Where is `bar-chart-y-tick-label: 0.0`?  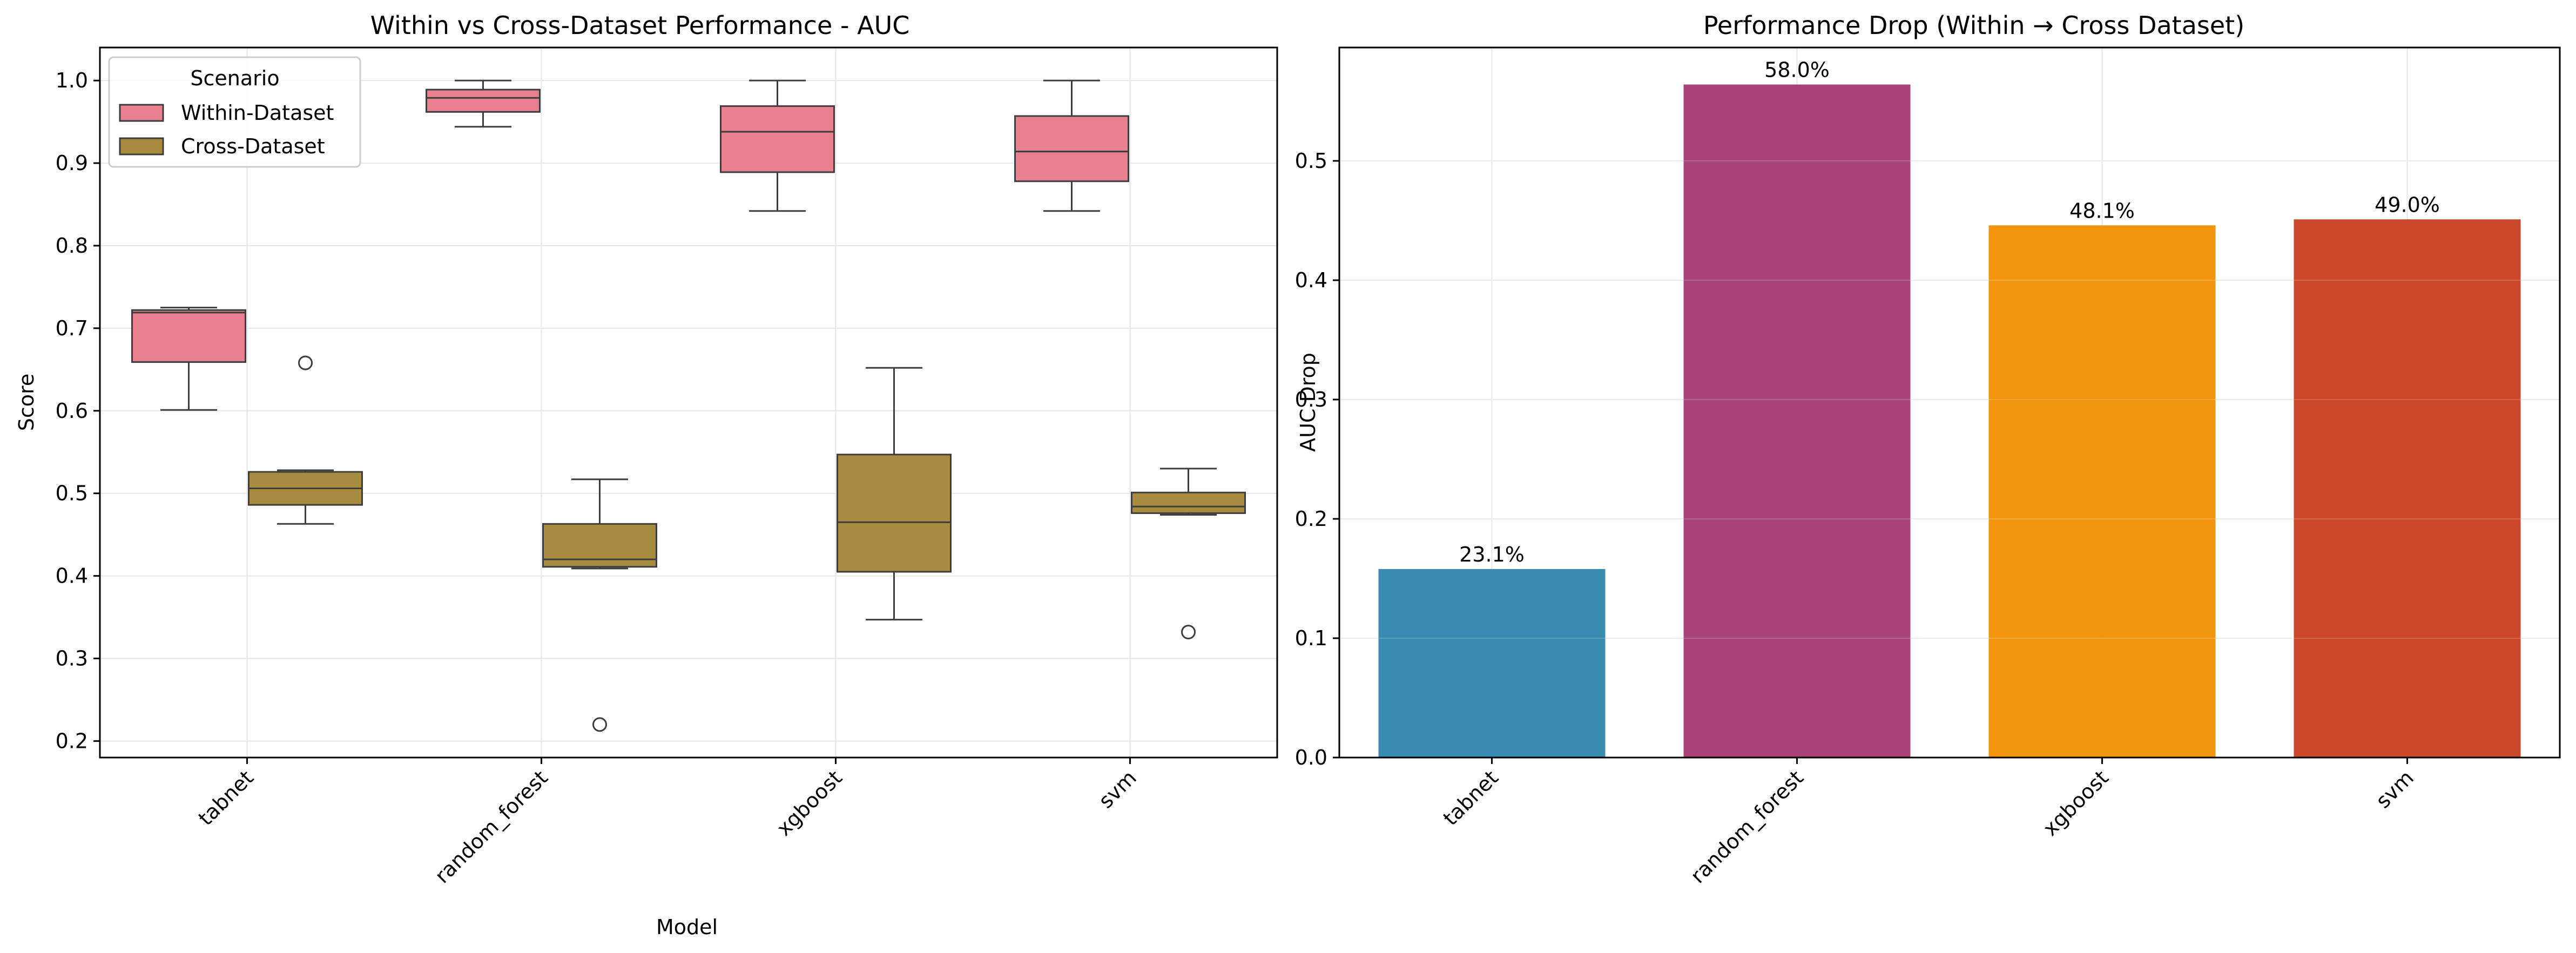 bar-chart-y-tick-label: 0.0 is located at coordinates (1311, 757).